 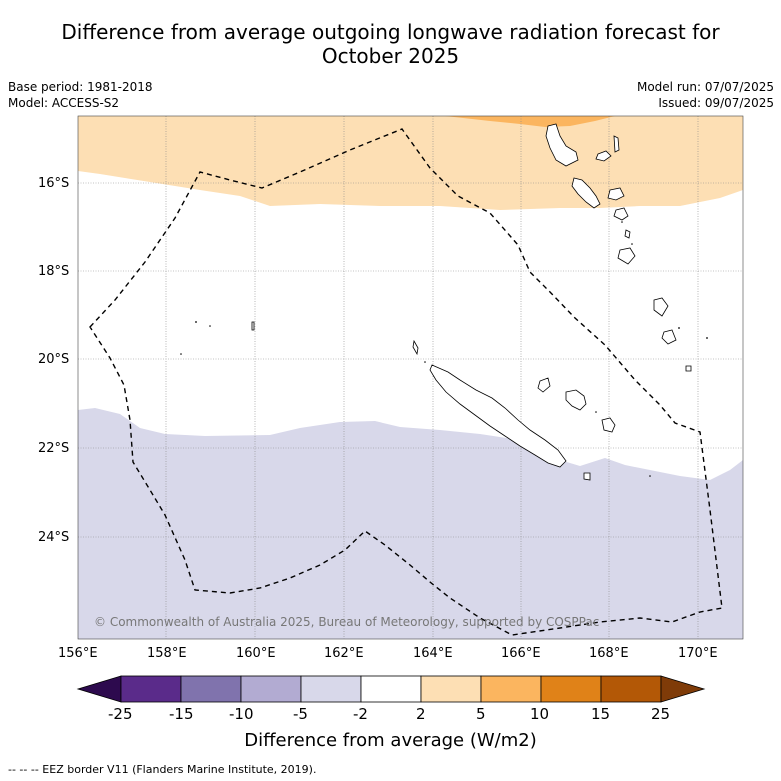 What do you see at coordinates (586, 193) in the screenshot?
I see `vanuatu-malekula` at bounding box center [586, 193].